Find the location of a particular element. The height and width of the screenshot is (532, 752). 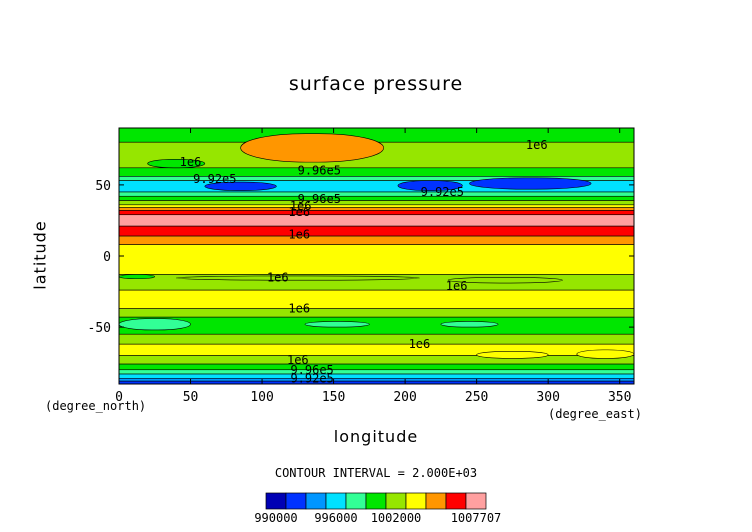

x-axis-label: longitude is located at coordinates (376, 436).